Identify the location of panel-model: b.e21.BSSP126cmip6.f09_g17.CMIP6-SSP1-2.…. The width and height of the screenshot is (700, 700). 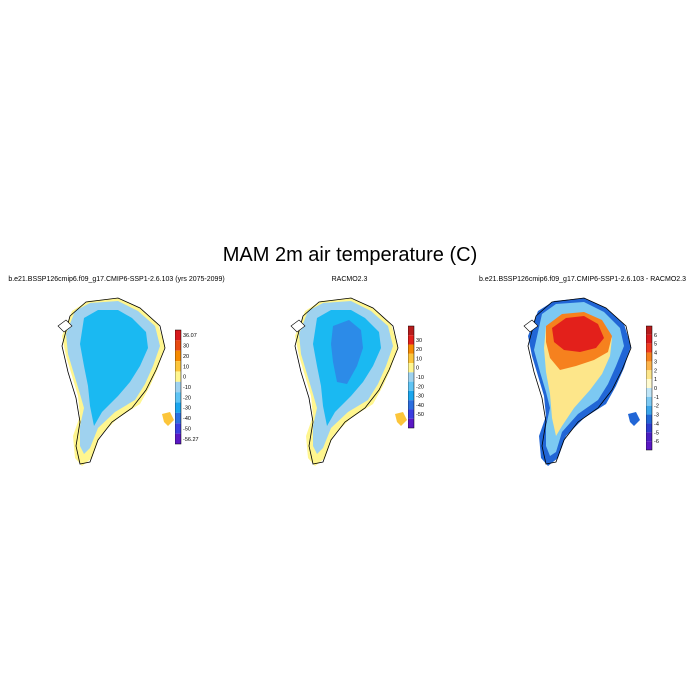
(116, 376).